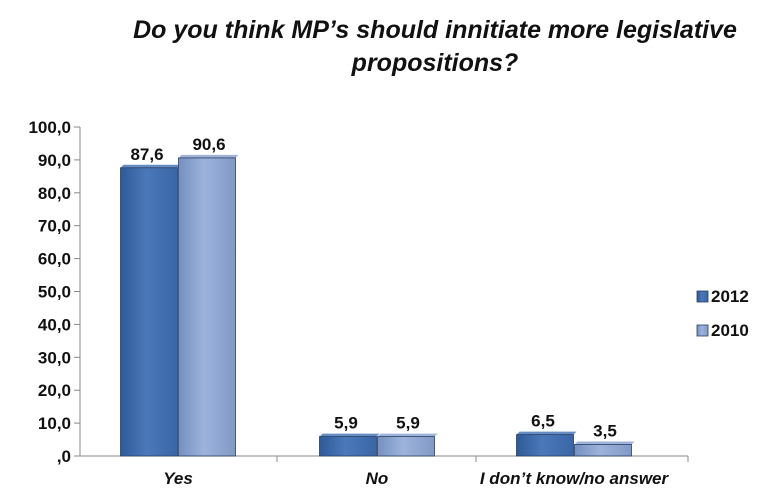 The image size is (758, 492). Describe the element at coordinates (605, 430) in the screenshot. I see `data-label: 3,5` at that location.